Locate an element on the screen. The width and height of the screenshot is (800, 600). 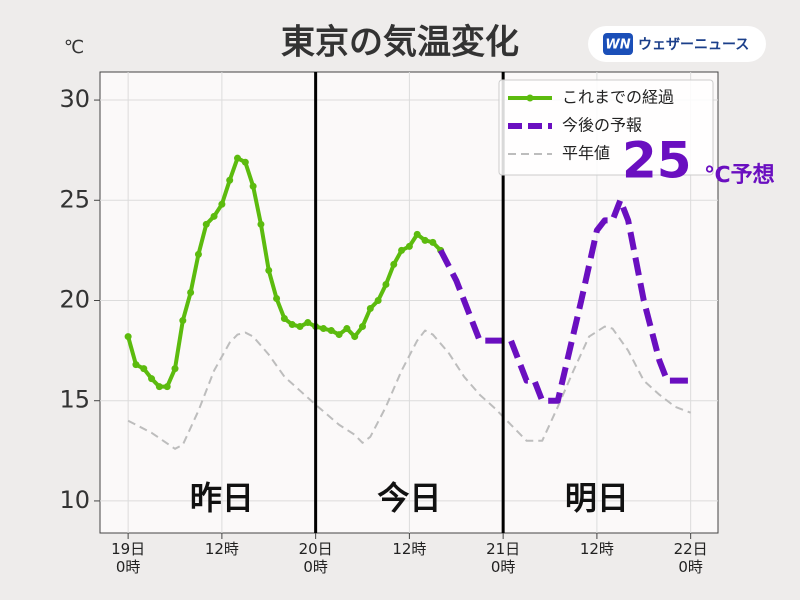
x-tick-label: 22日 0時 is located at coordinates (690, 558).